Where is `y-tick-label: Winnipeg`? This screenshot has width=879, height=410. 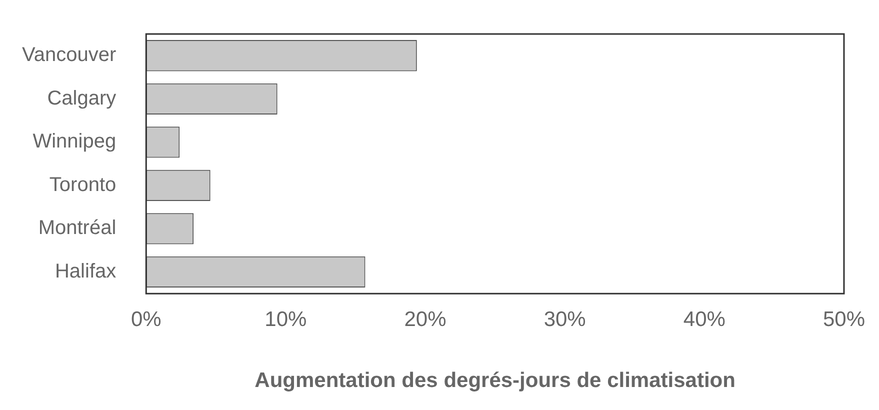
y-tick-label: Winnipeg is located at coordinates (74, 141).